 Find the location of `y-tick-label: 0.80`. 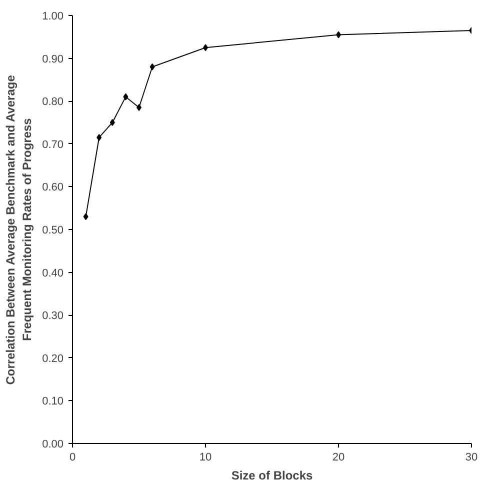

y-tick-label: 0.80 is located at coordinates (53, 102).